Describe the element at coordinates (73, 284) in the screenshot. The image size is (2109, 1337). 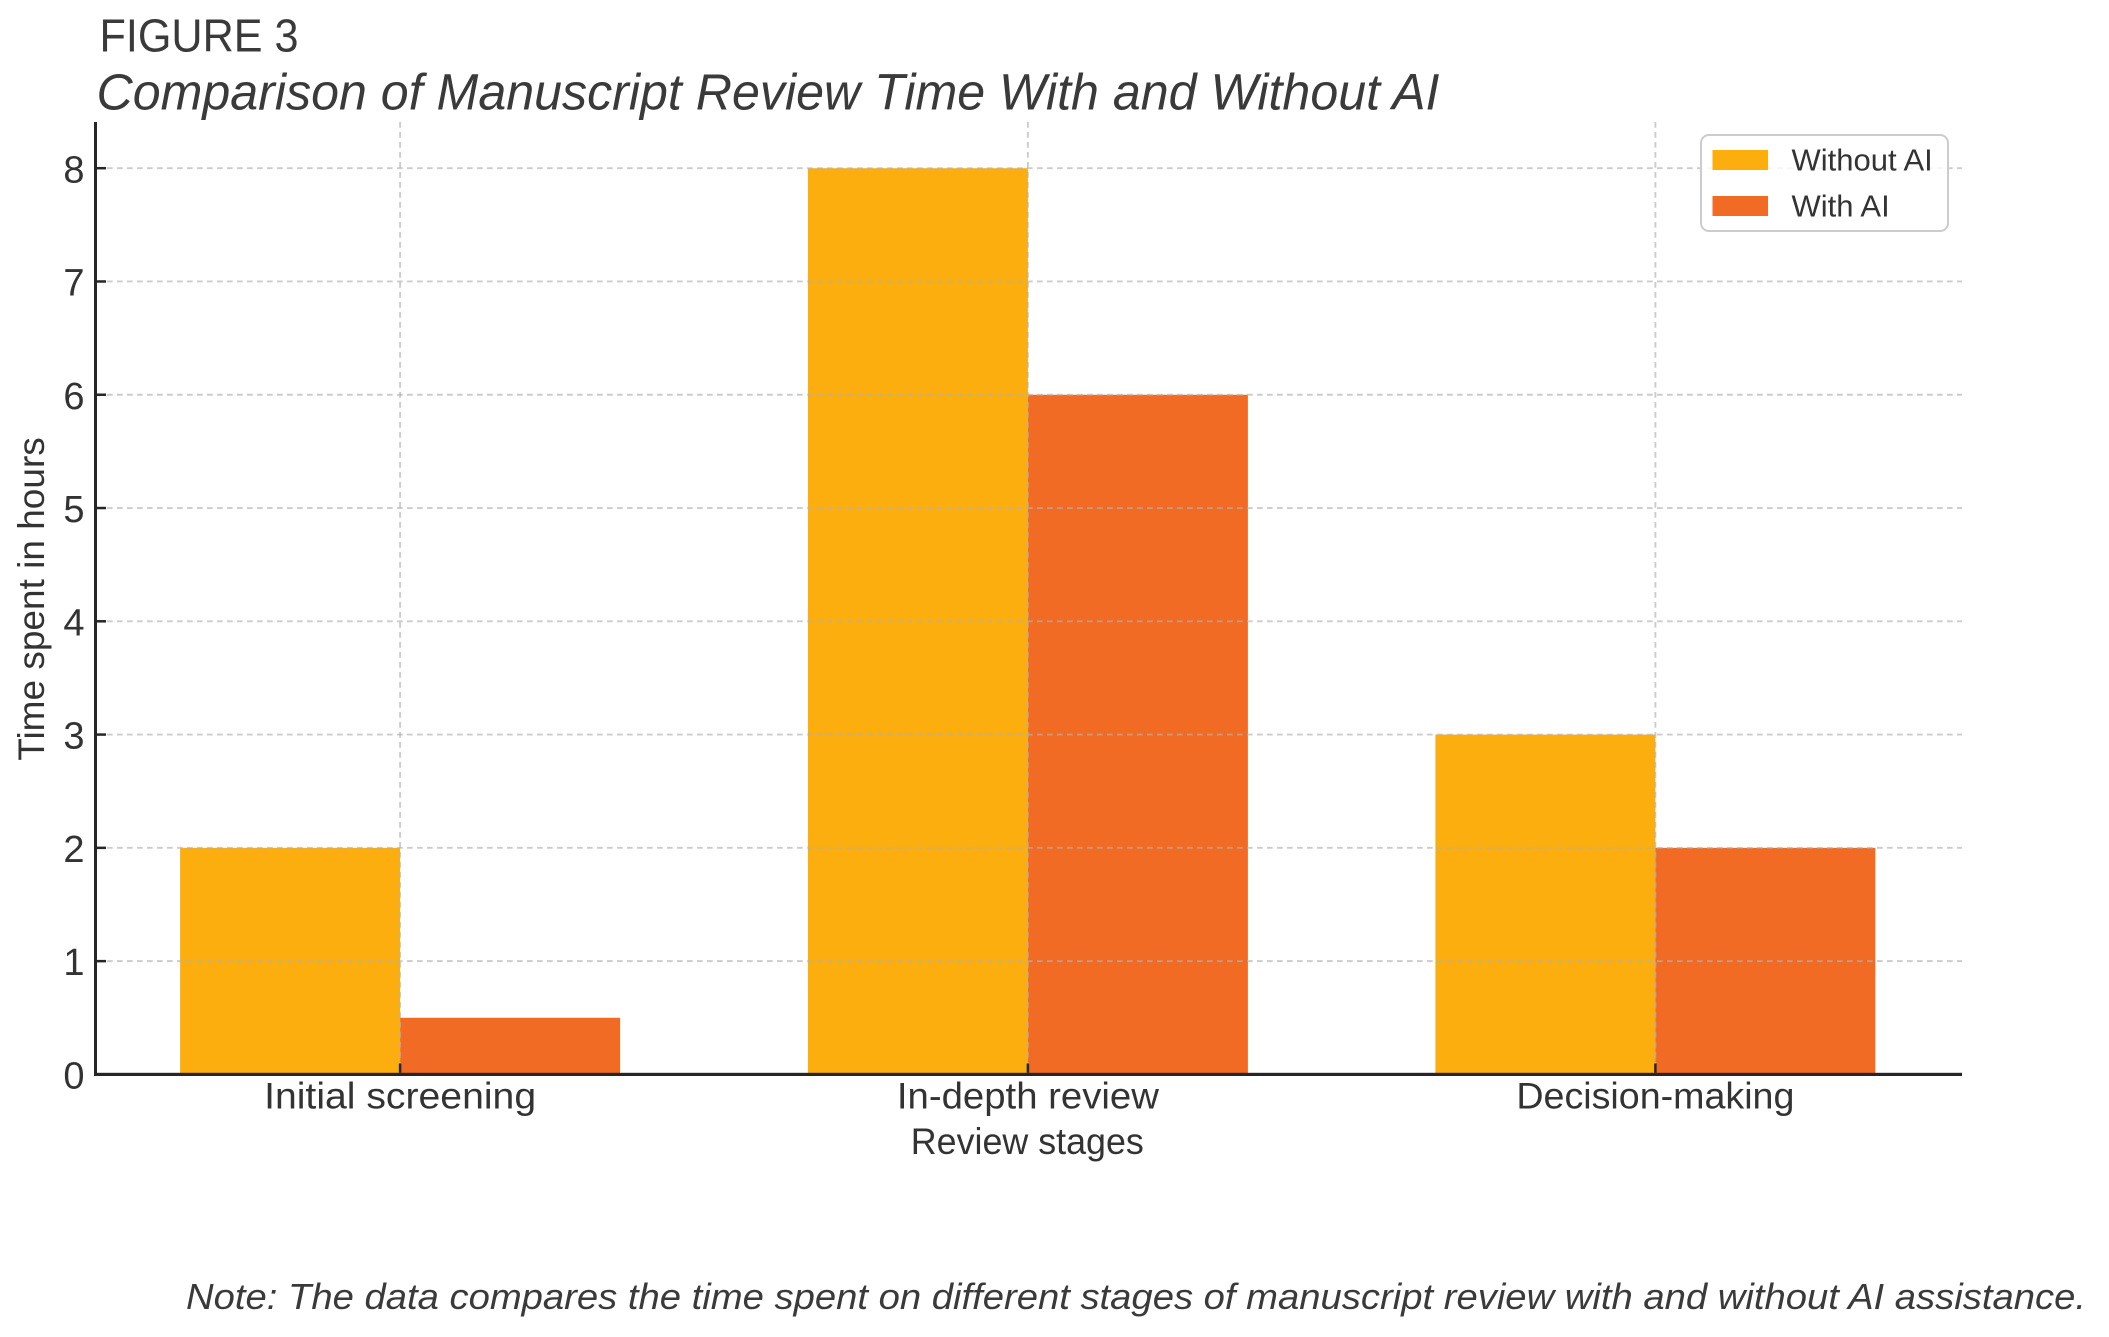
I see `svg-text: 7` at that location.